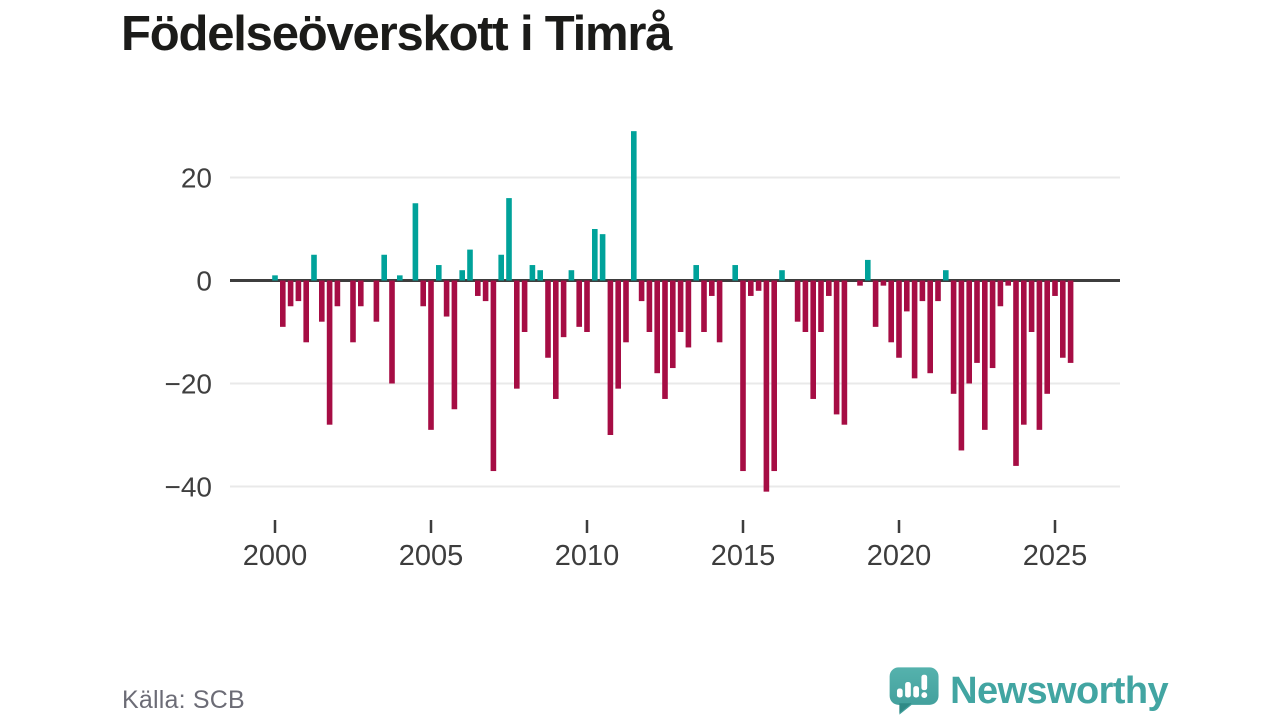 This screenshot has width=1280, height=721. Describe the element at coordinates (189, 384) in the screenshot. I see `y-tick-label: −20` at that location.